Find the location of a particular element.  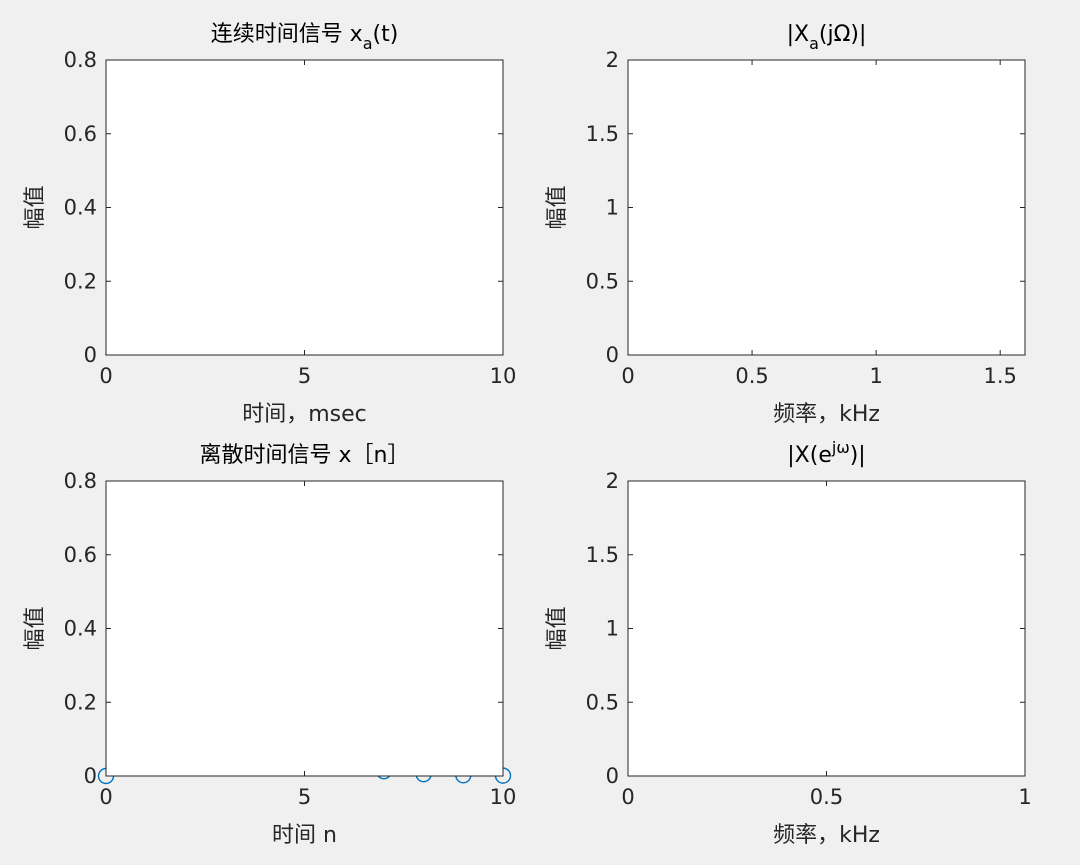

x-axis-label: 时间，msec is located at coordinates (304, 414).